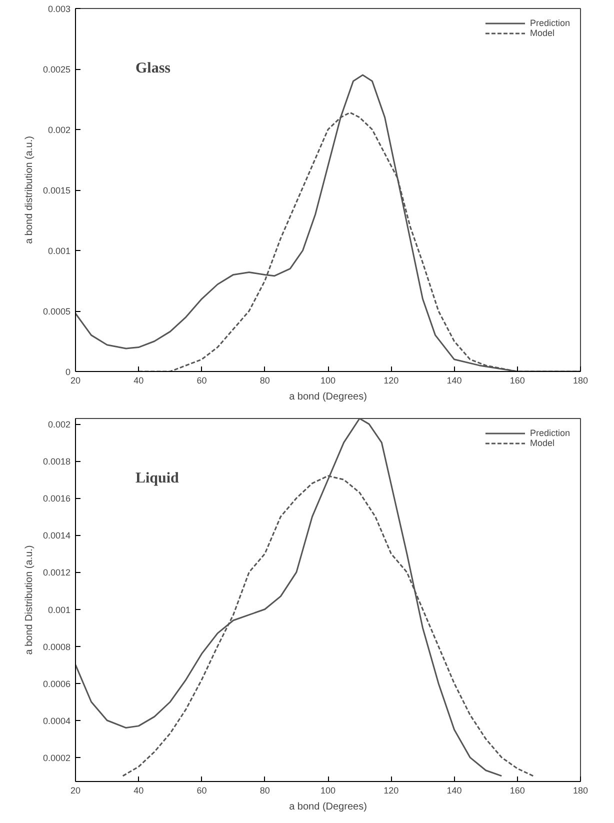 The height and width of the screenshot is (823, 614). What do you see at coordinates (56, 461) in the screenshot?
I see `y-tick-label: 0.0018` at bounding box center [56, 461].